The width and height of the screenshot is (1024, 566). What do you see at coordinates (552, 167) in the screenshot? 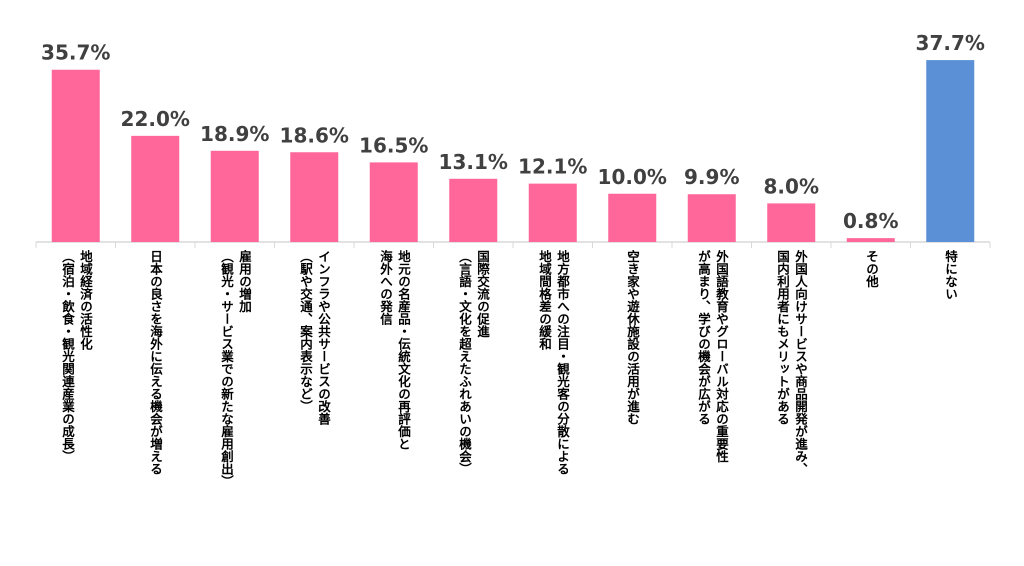
I see `data-label-7: 12.1%` at bounding box center [552, 167].